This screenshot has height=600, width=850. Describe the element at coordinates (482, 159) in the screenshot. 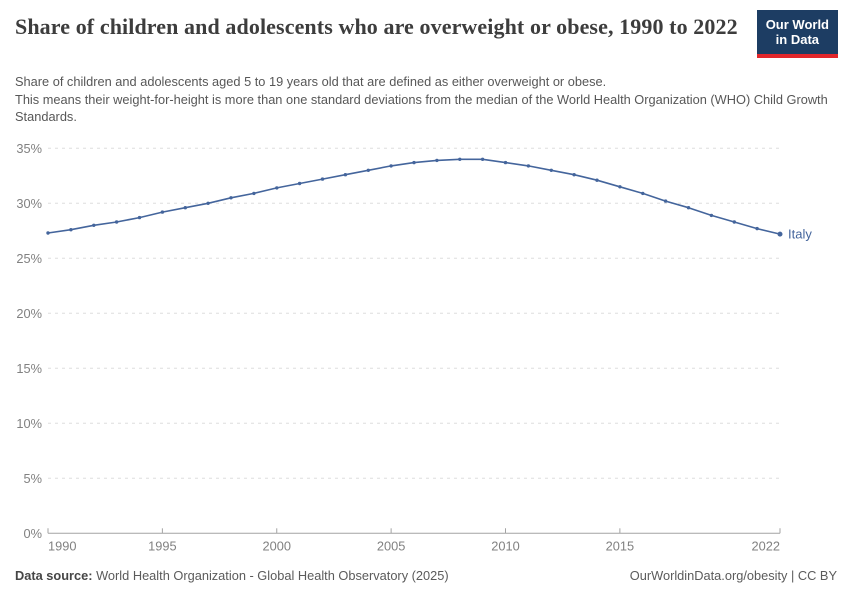

I see `data-point-2009` at that location.